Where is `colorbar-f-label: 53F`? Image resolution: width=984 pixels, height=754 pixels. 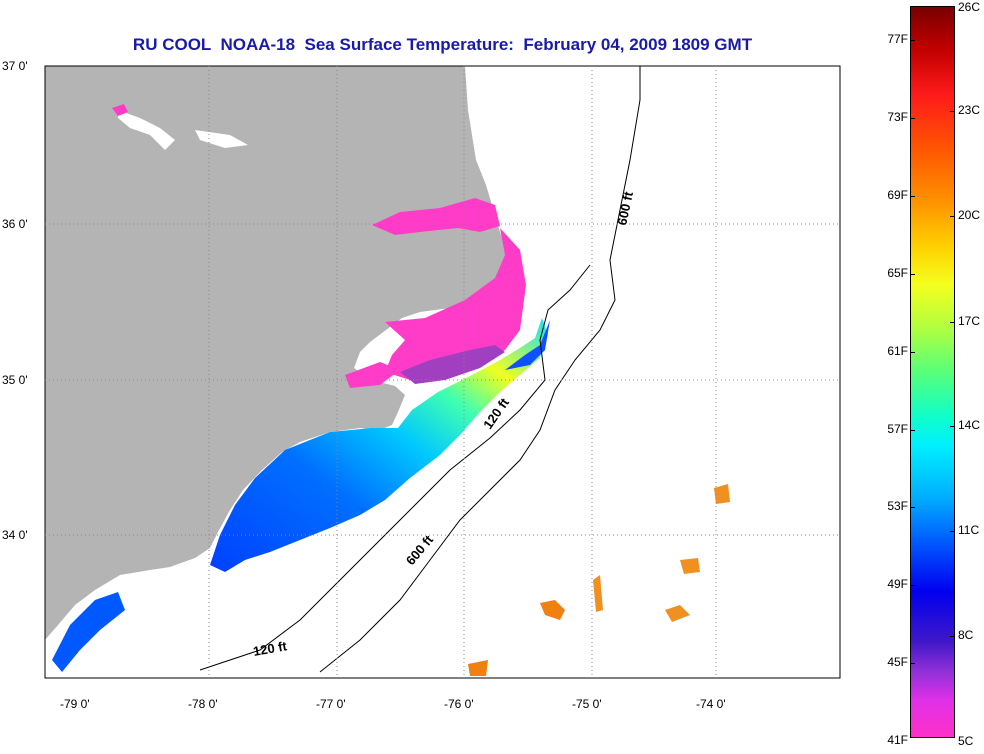 colorbar-f-label: 53F is located at coordinates (897, 506).